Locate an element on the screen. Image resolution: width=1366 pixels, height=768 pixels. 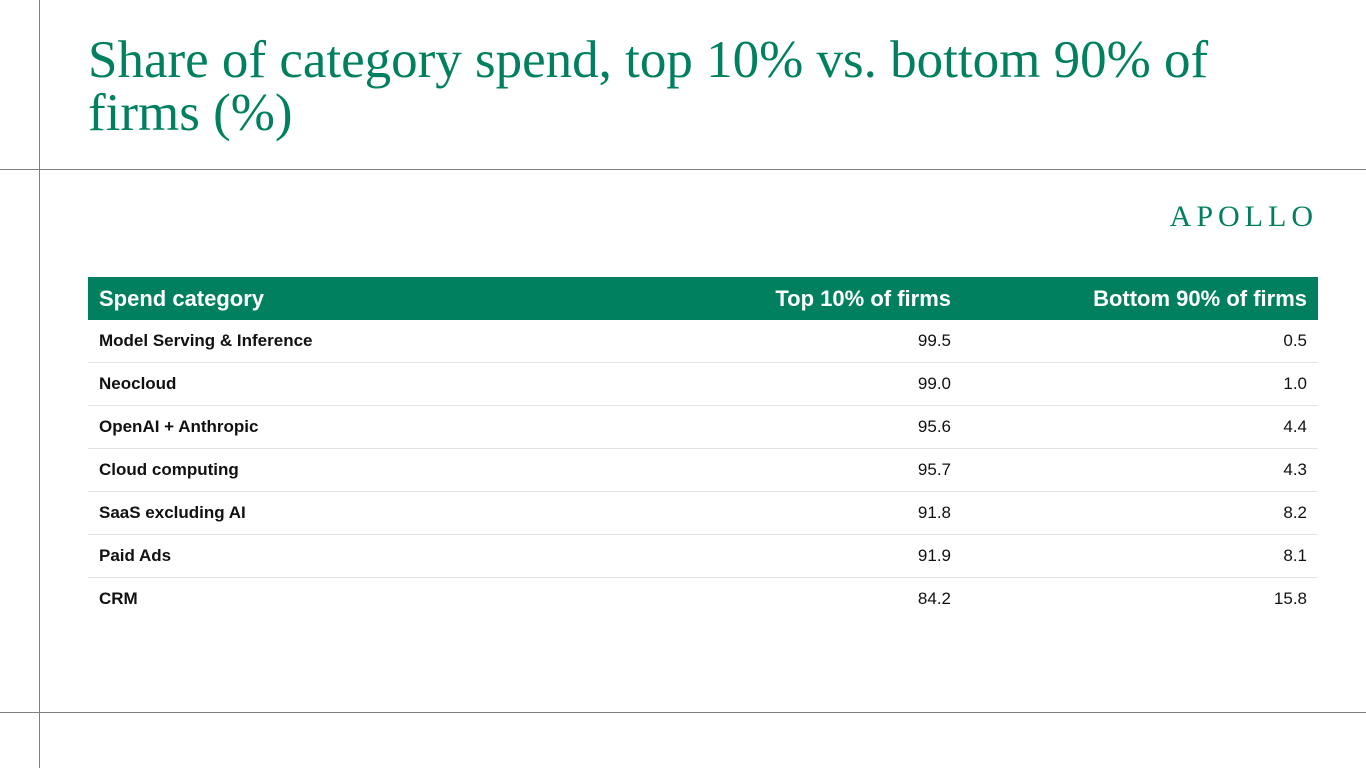
left-vertical-rule is located at coordinates (39, 384).